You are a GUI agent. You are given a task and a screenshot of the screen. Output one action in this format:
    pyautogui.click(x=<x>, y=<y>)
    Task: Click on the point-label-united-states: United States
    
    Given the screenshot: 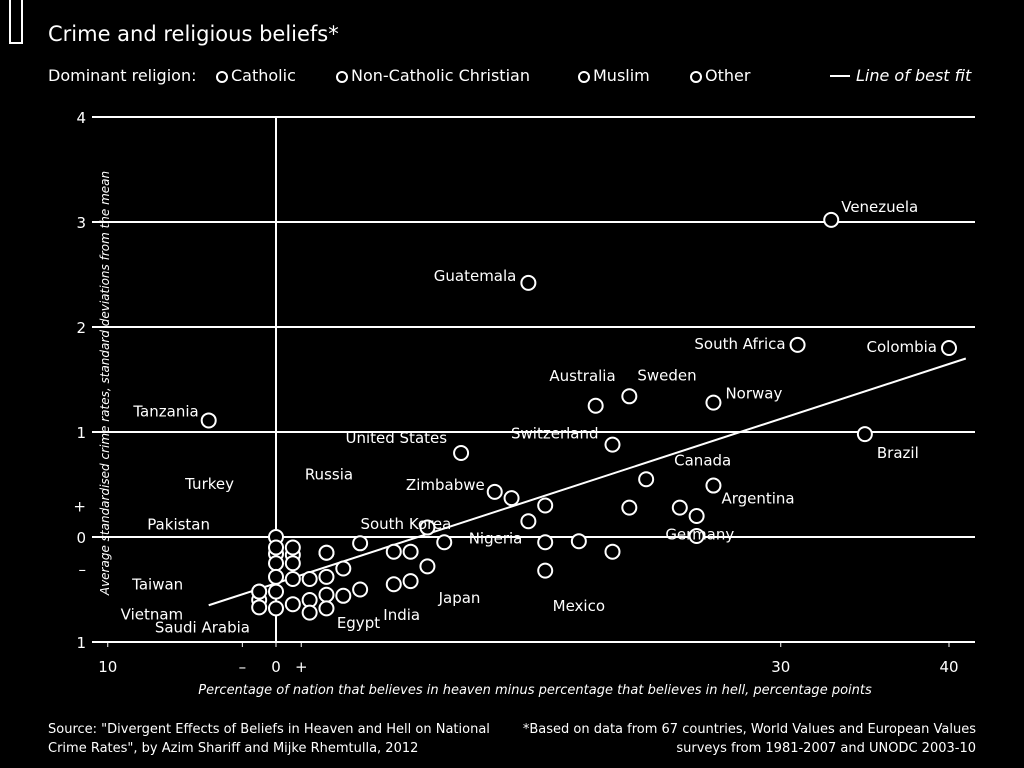 What is the action you would take?
    pyautogui.click(x=396, y=438)
    